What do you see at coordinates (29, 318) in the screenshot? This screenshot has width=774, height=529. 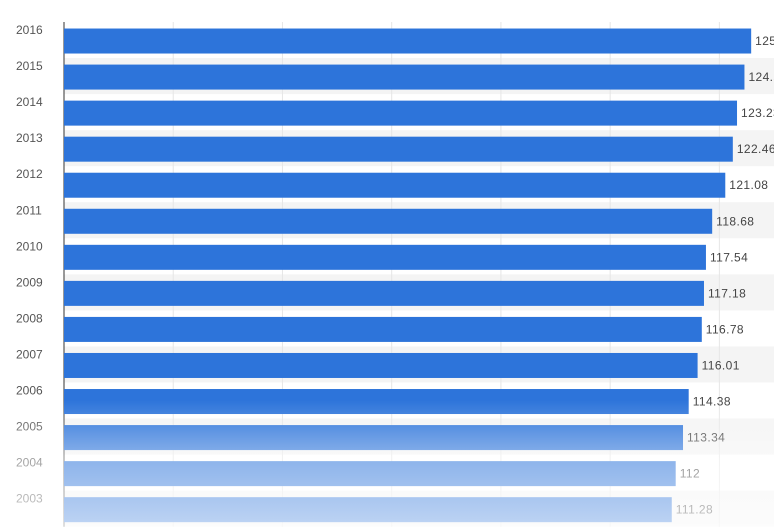 I see `y-tick-label: 2008` at bounding box center [29, 318].